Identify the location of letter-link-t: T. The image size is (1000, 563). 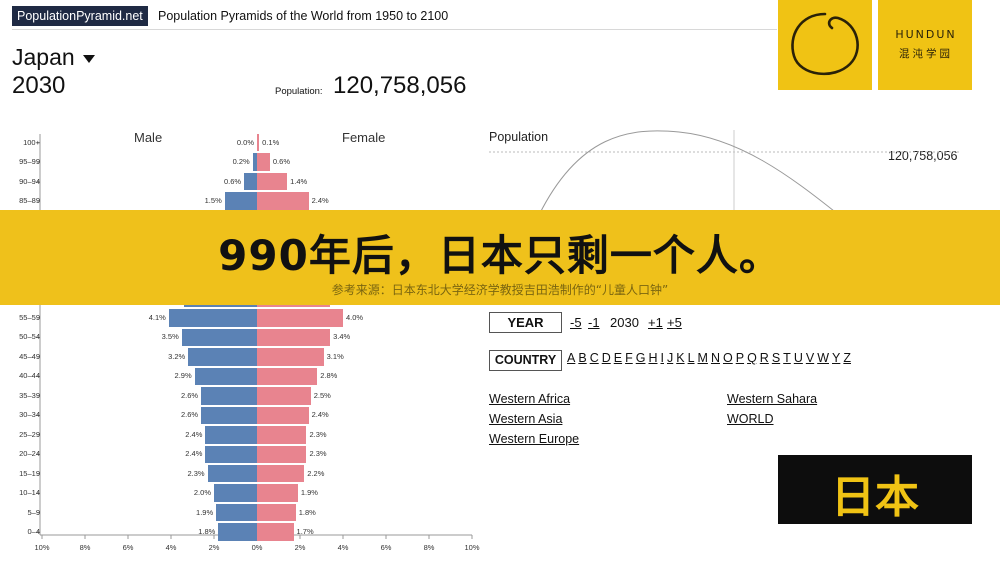
(787, 358).